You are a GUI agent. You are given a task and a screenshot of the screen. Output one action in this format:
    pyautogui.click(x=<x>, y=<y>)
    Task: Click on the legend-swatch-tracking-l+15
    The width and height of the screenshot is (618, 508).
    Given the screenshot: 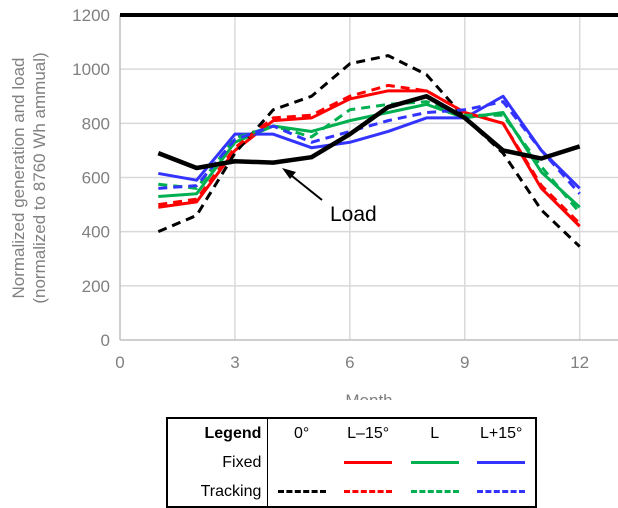 What is the action you would take?
    pyautogui.click(x=501, y=491)
    